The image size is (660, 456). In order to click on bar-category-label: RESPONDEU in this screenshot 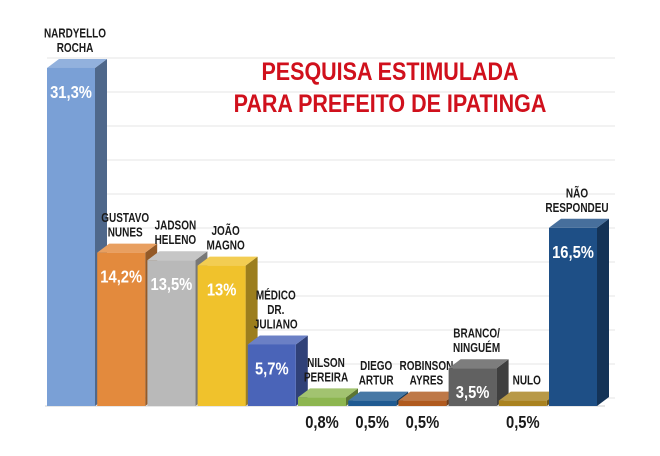, I will do `click(576, 208)`.